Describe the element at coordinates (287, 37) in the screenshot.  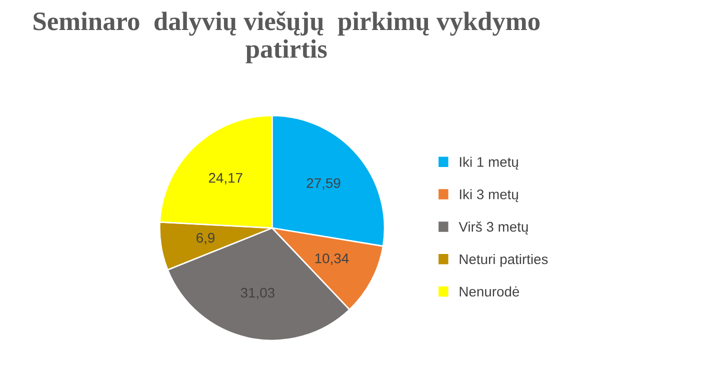
I see `chart-title: Seminaro dalyvių viešųjų pirkimų vykdymo patirtis` at that location.